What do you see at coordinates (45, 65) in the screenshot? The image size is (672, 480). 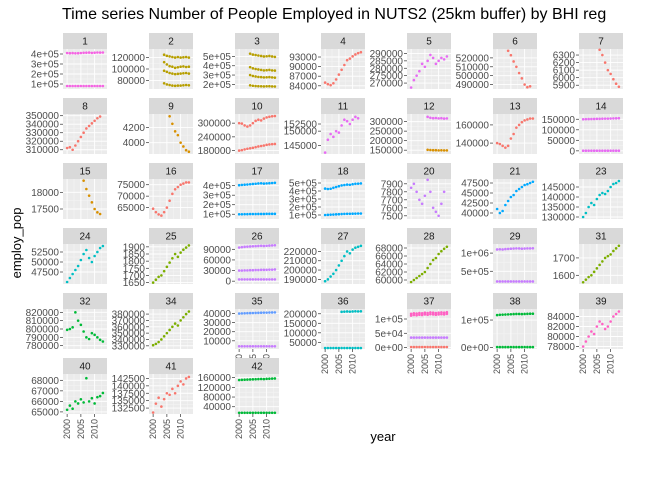 I see `y-tick-label: 3e+05` at bounding box center [45, 65].